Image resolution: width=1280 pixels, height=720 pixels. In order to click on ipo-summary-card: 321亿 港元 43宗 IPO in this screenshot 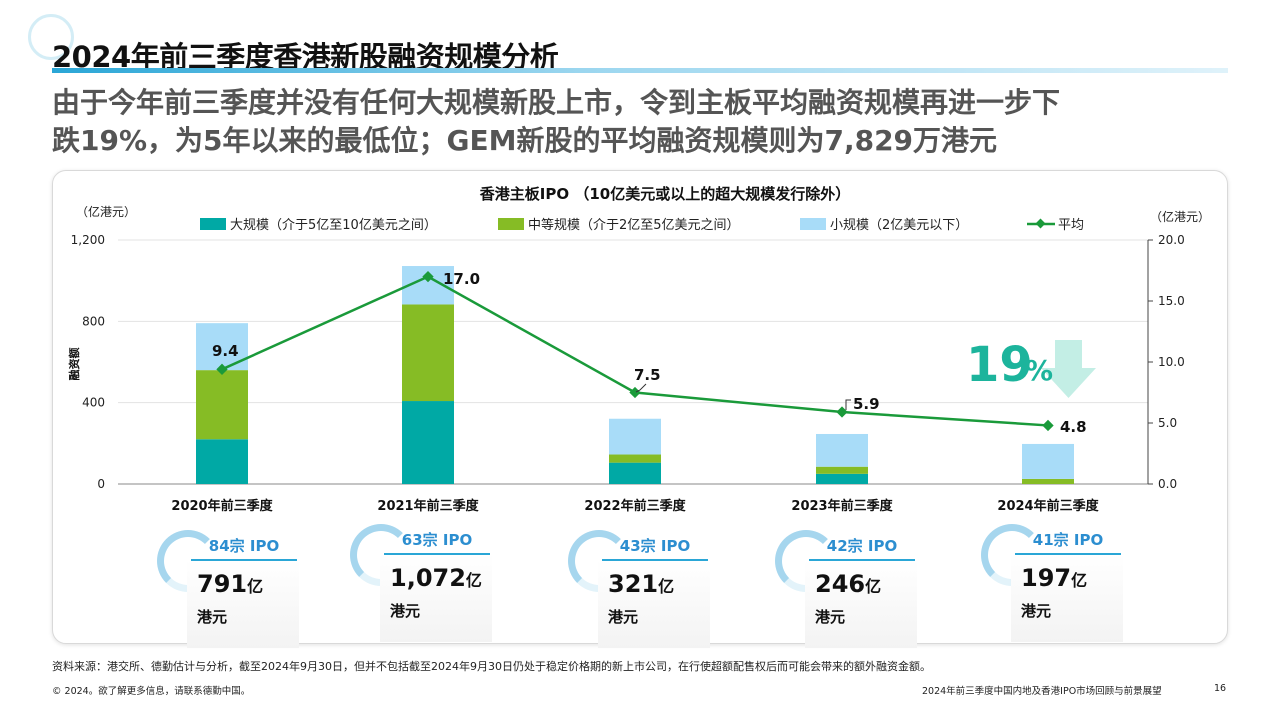, I will do `click(639, 589)`.